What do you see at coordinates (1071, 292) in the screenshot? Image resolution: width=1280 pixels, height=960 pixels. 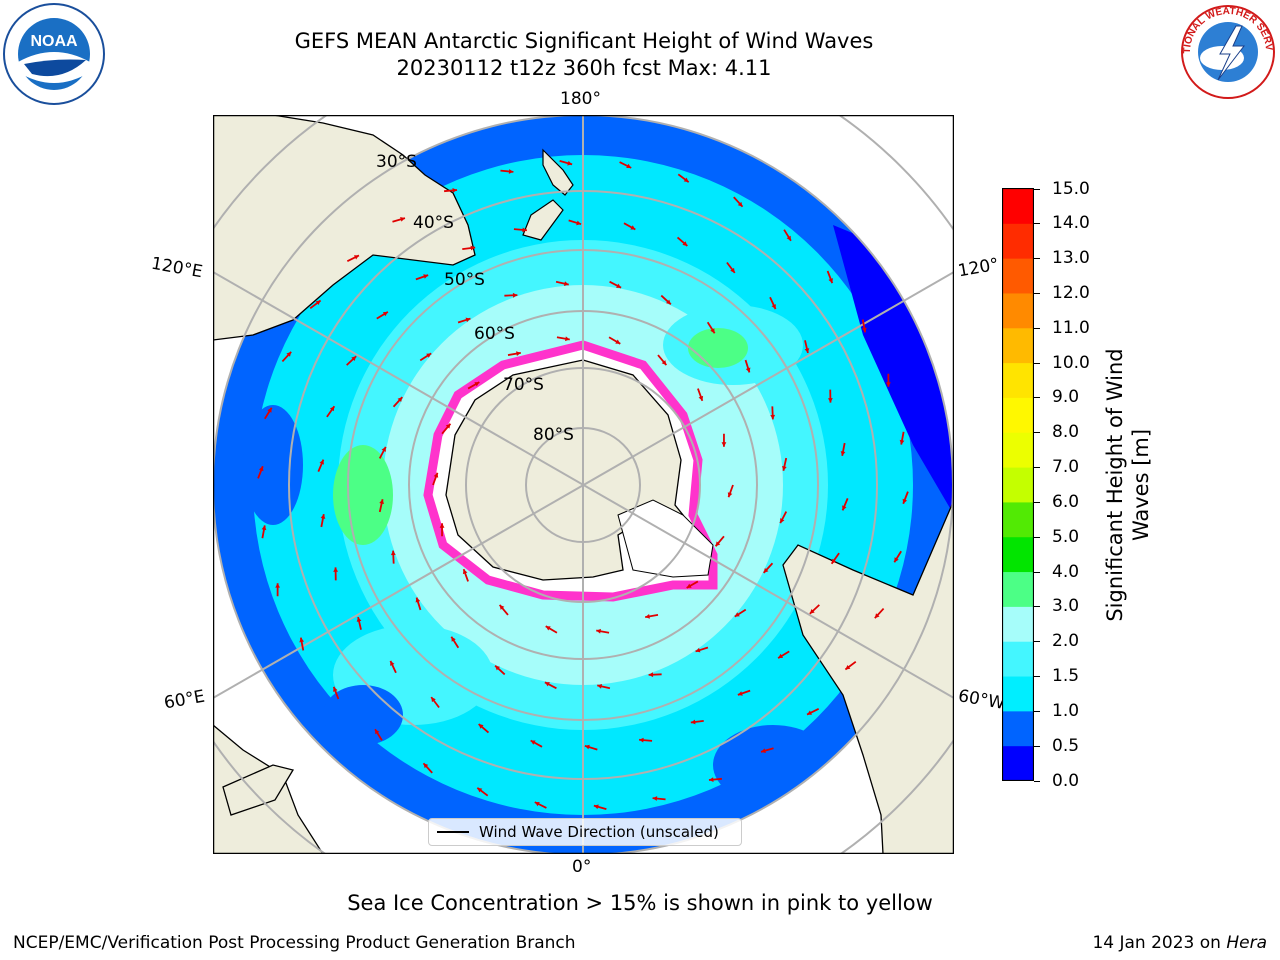 I see `colorbar-tick-label: 12.0` at bounding box center [1071, 292].